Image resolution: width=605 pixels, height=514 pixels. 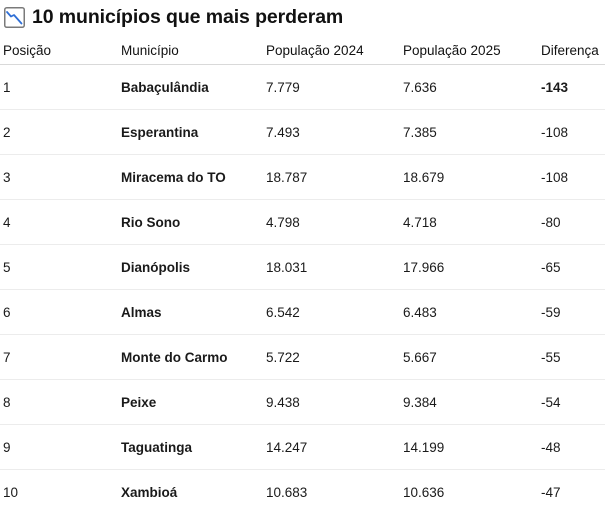 I want to click on cell-pop2024: 6.542, so click(x=331, y=312).